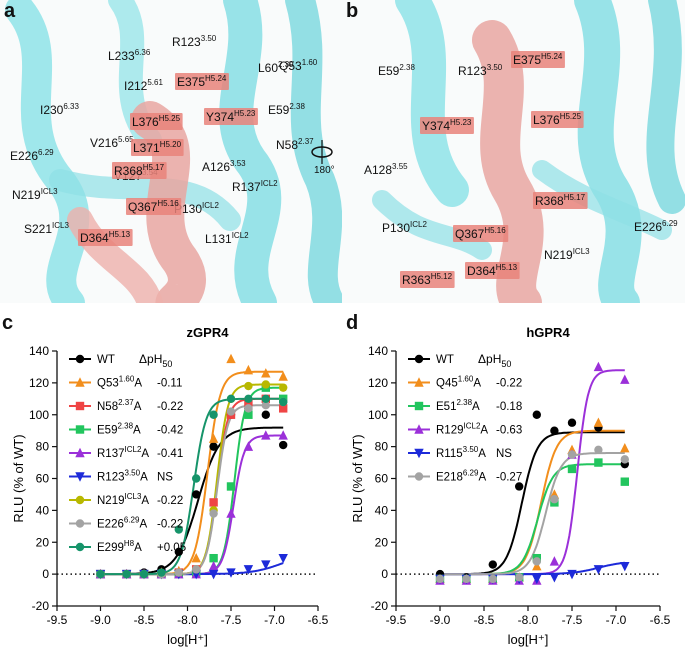  What do you see at coordinates (126, 429) in the screenshot?
I see `legend-entry-e59: E592.38A -0.42` at bounding box center [126, 429].